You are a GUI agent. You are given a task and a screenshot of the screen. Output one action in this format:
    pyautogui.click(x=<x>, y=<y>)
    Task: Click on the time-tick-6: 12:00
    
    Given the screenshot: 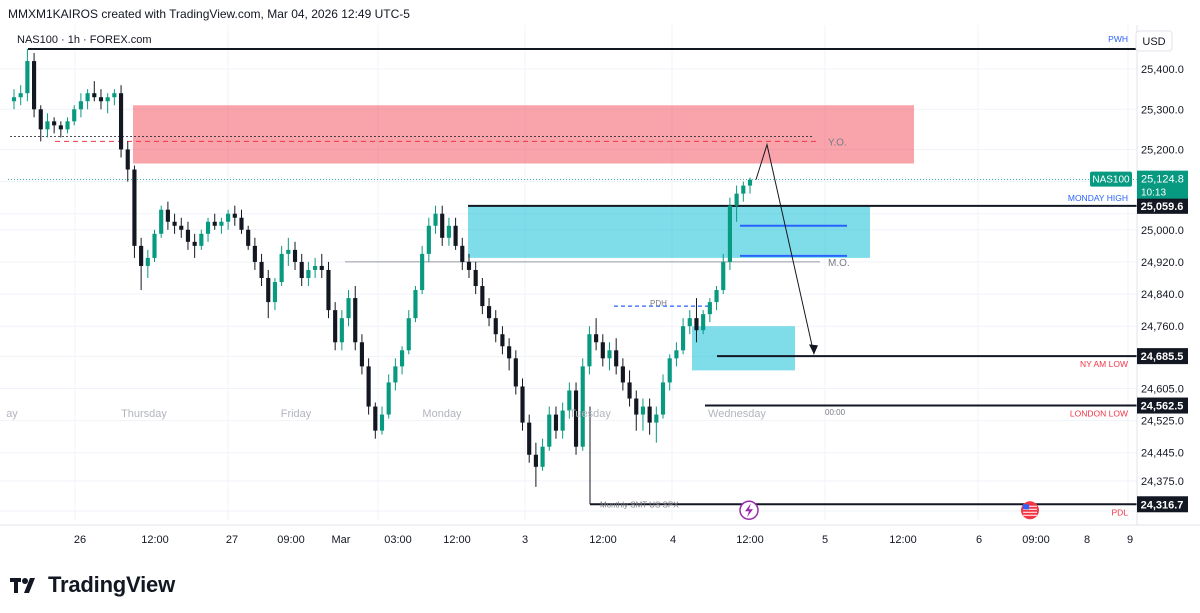 What is the action you would take?
    pyautogui.click(x=457, y=540)
    